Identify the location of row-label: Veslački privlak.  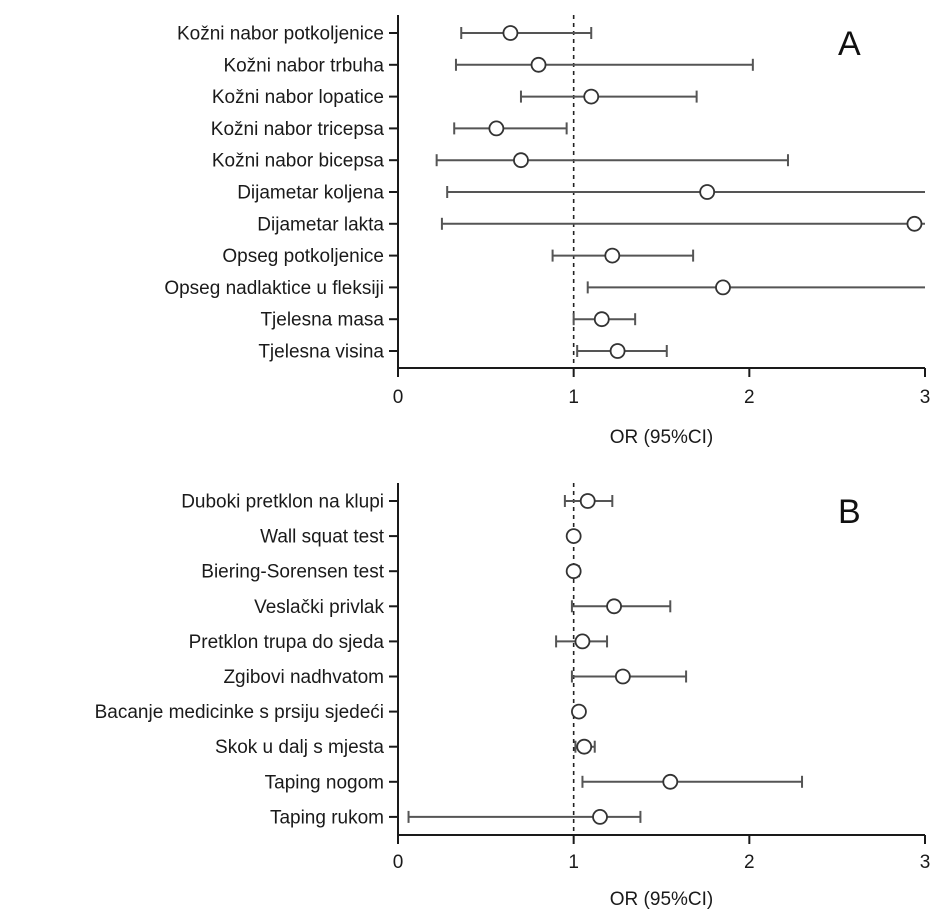
(319, 607).